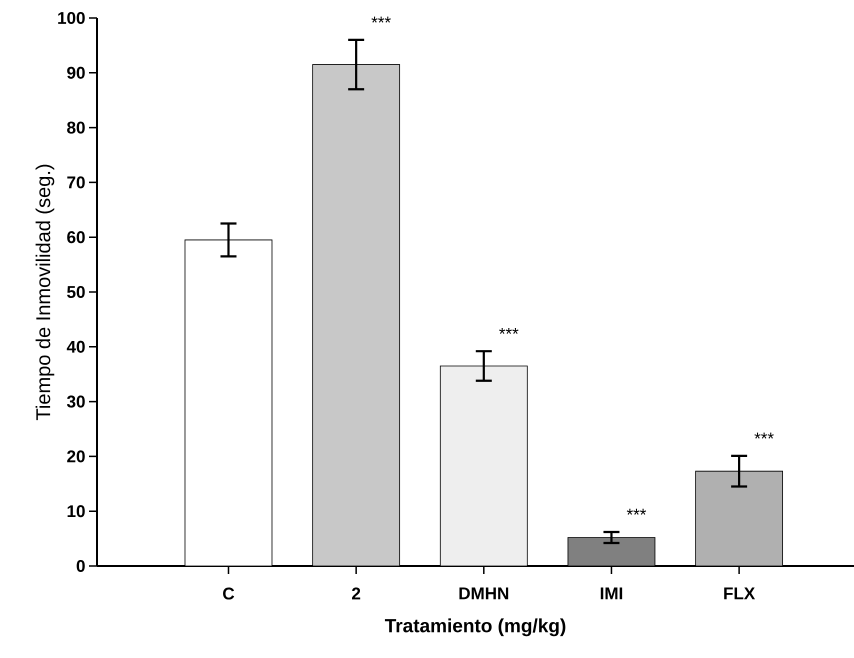 The height and width of the screenshot is (658, 854). I want to click on y-tick-label: 0, so click(80, 566).